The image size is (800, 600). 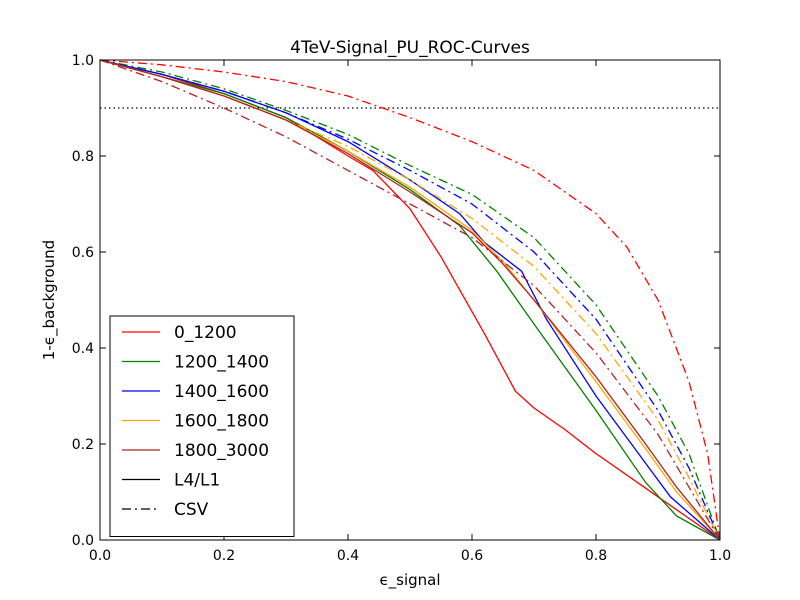 I want to click on legend-box, so click(x=202, y=426).